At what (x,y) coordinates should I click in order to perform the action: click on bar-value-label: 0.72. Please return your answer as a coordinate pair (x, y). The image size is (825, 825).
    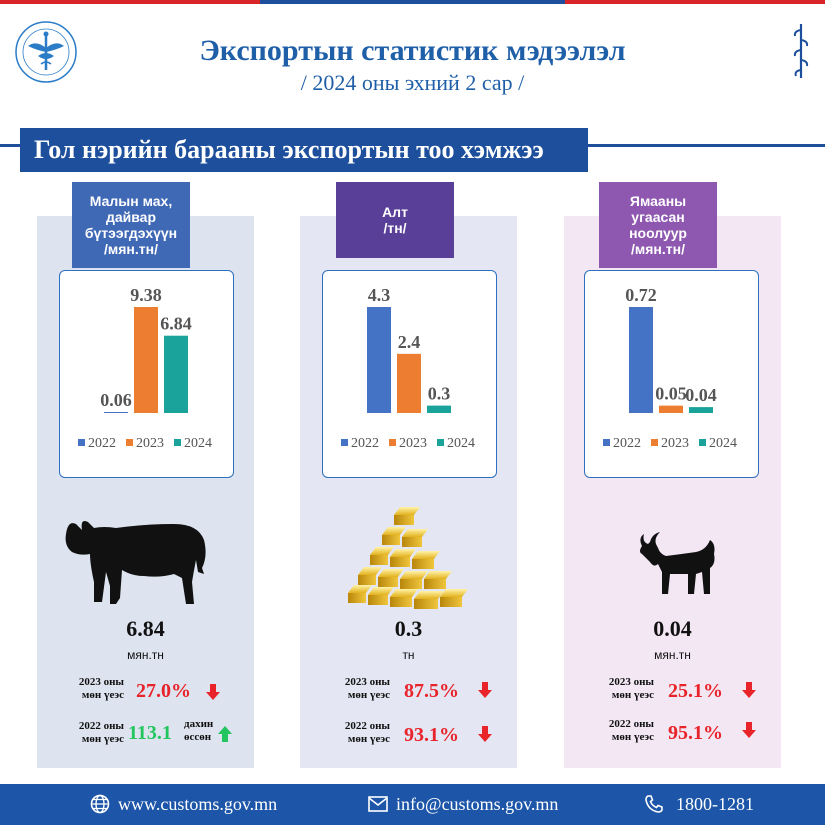
    Looking at the image, I should click on (641, 295).